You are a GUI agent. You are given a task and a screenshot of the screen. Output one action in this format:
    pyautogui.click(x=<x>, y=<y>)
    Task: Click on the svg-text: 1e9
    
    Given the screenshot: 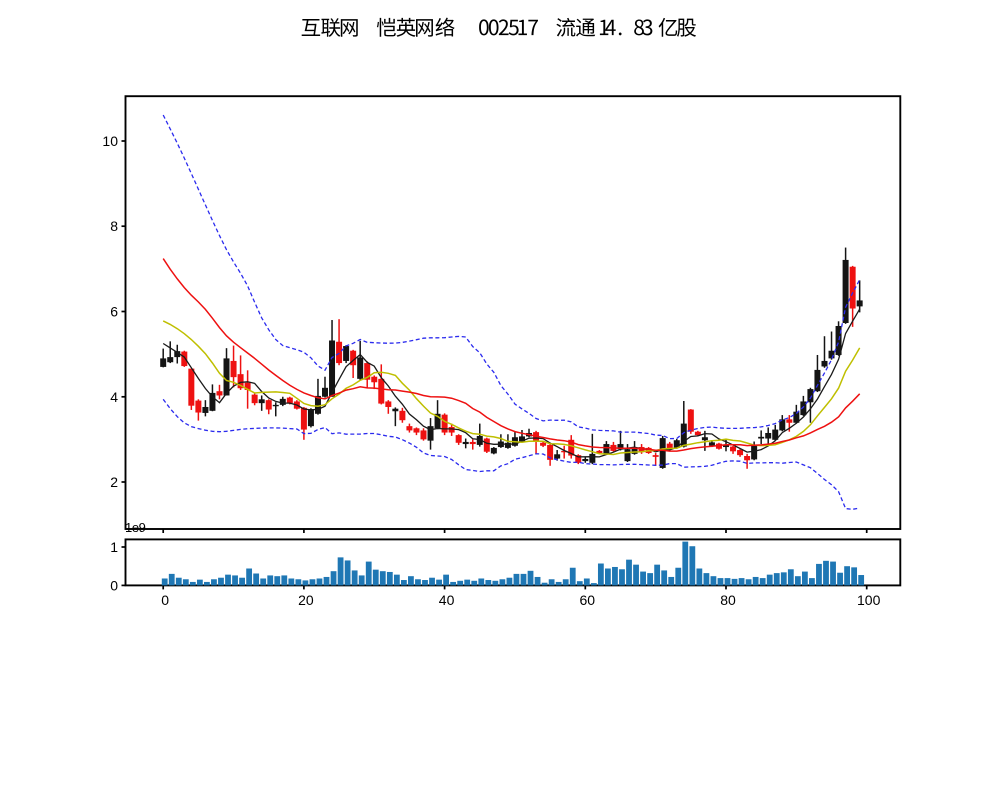 What is the action you would take?
    pyautogui.click(x=135, y=527)
    